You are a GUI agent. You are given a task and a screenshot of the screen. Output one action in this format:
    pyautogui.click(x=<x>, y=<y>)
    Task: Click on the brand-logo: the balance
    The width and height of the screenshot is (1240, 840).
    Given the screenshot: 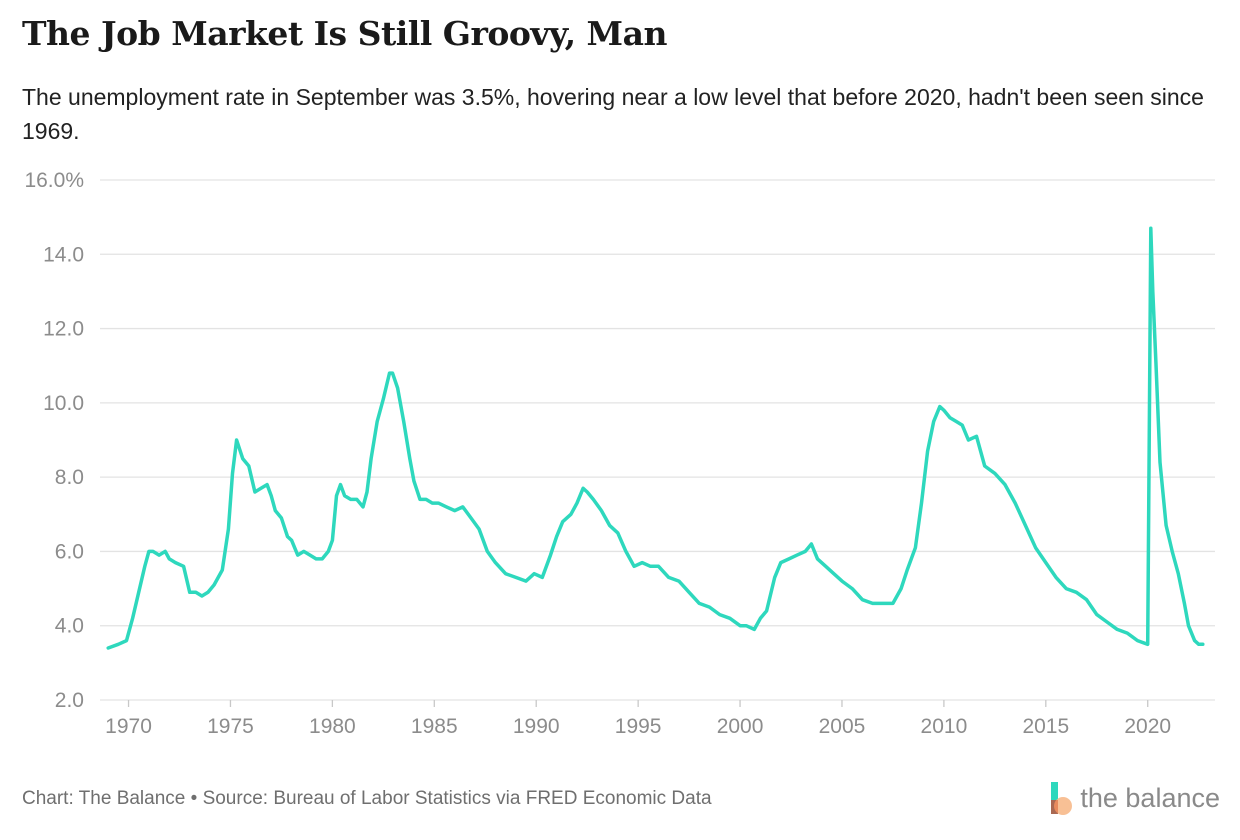 What is the action you would take?
    pyautogui.click(x=1134, y=798)
    